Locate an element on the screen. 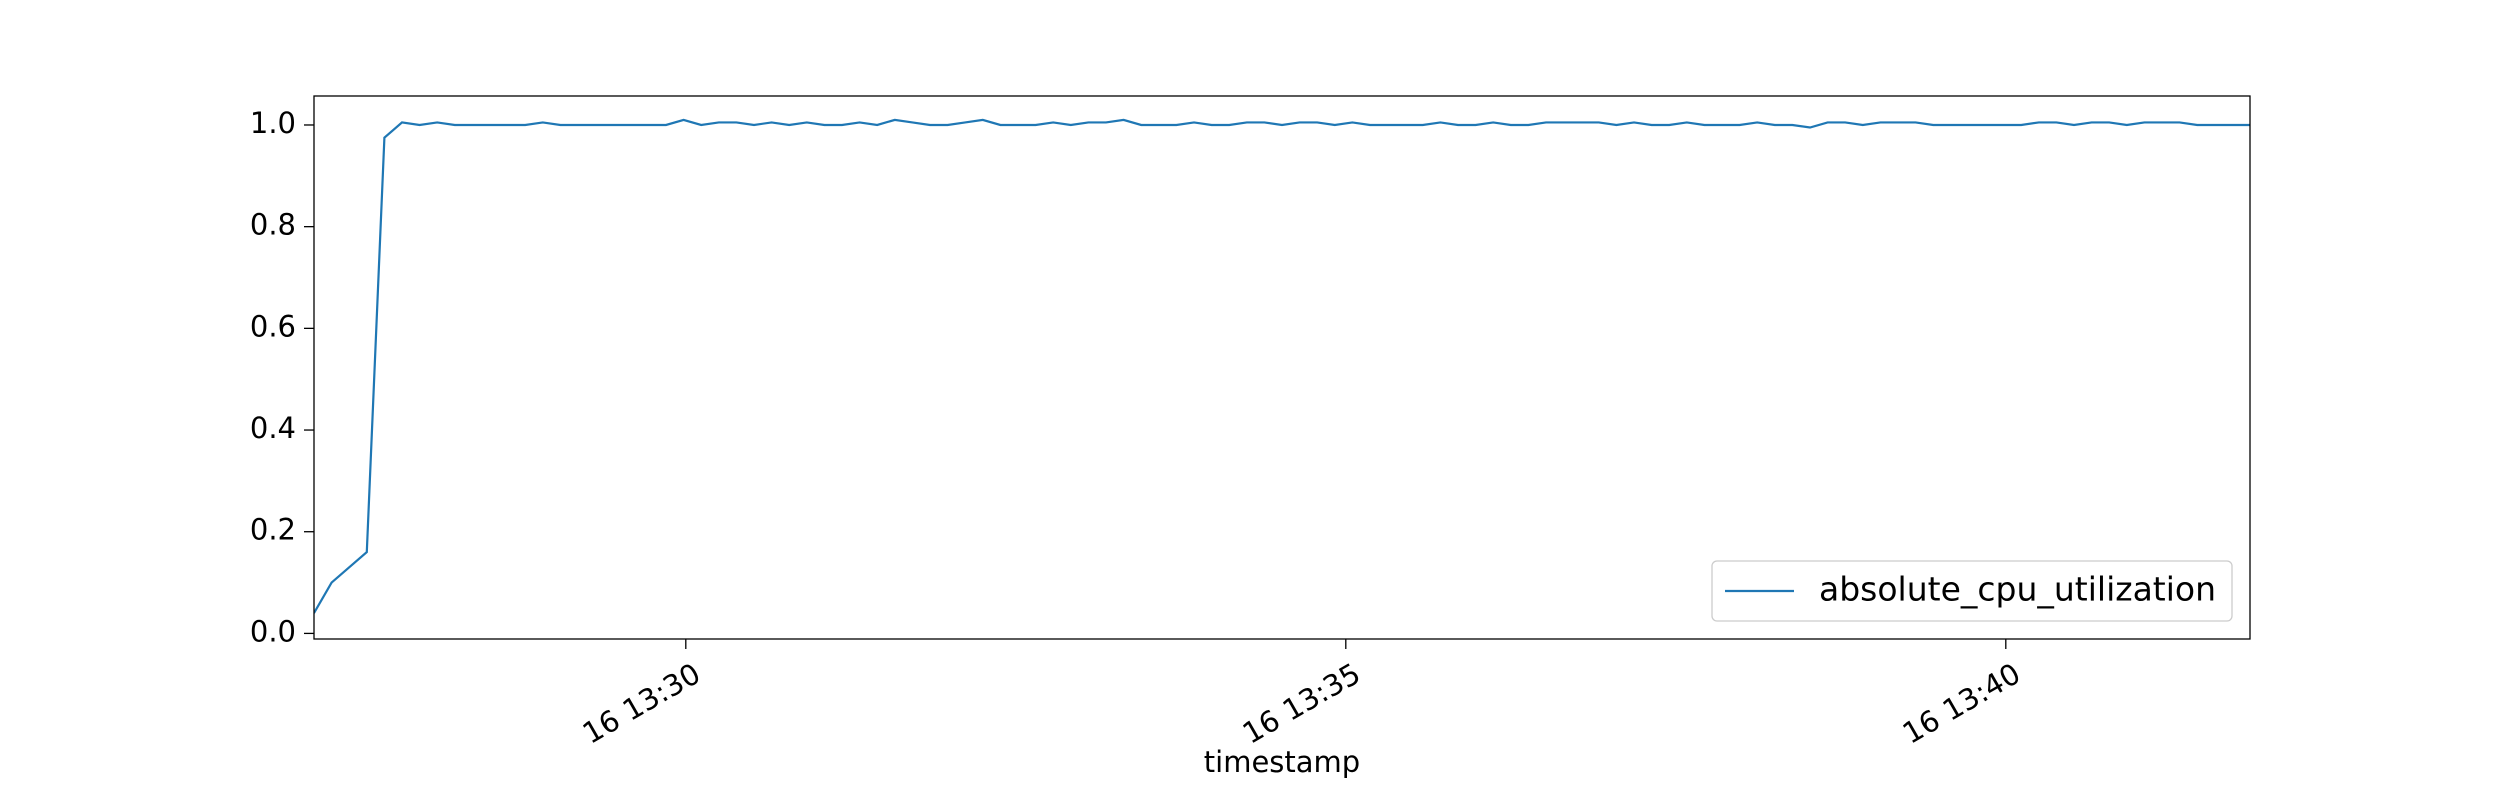  y-tick-label: 0.6 is located at coordinates (273, 326).